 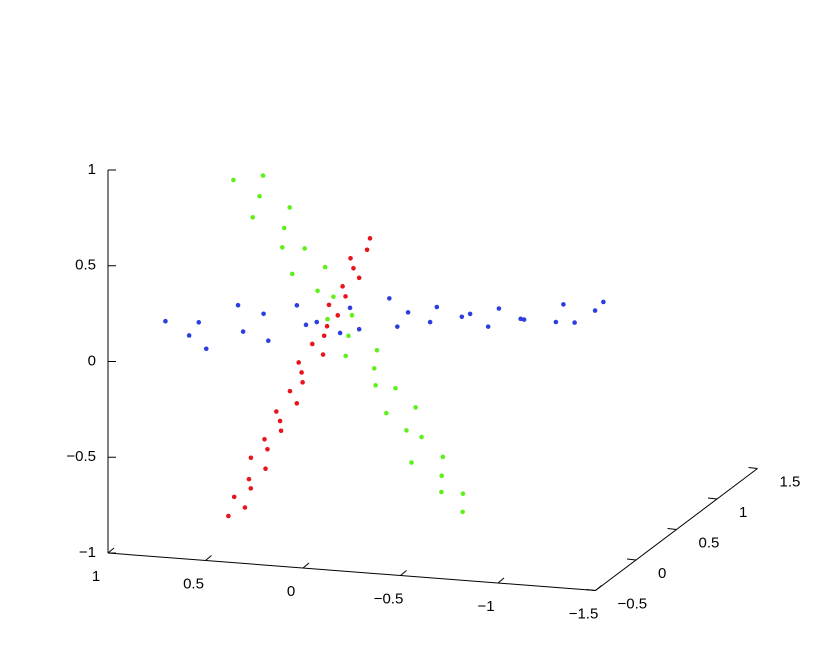 What do you see at coordinates (633, 603) in the screenshot?
I see `y-tick-label: −0.5` at bounding box center [633, 603].